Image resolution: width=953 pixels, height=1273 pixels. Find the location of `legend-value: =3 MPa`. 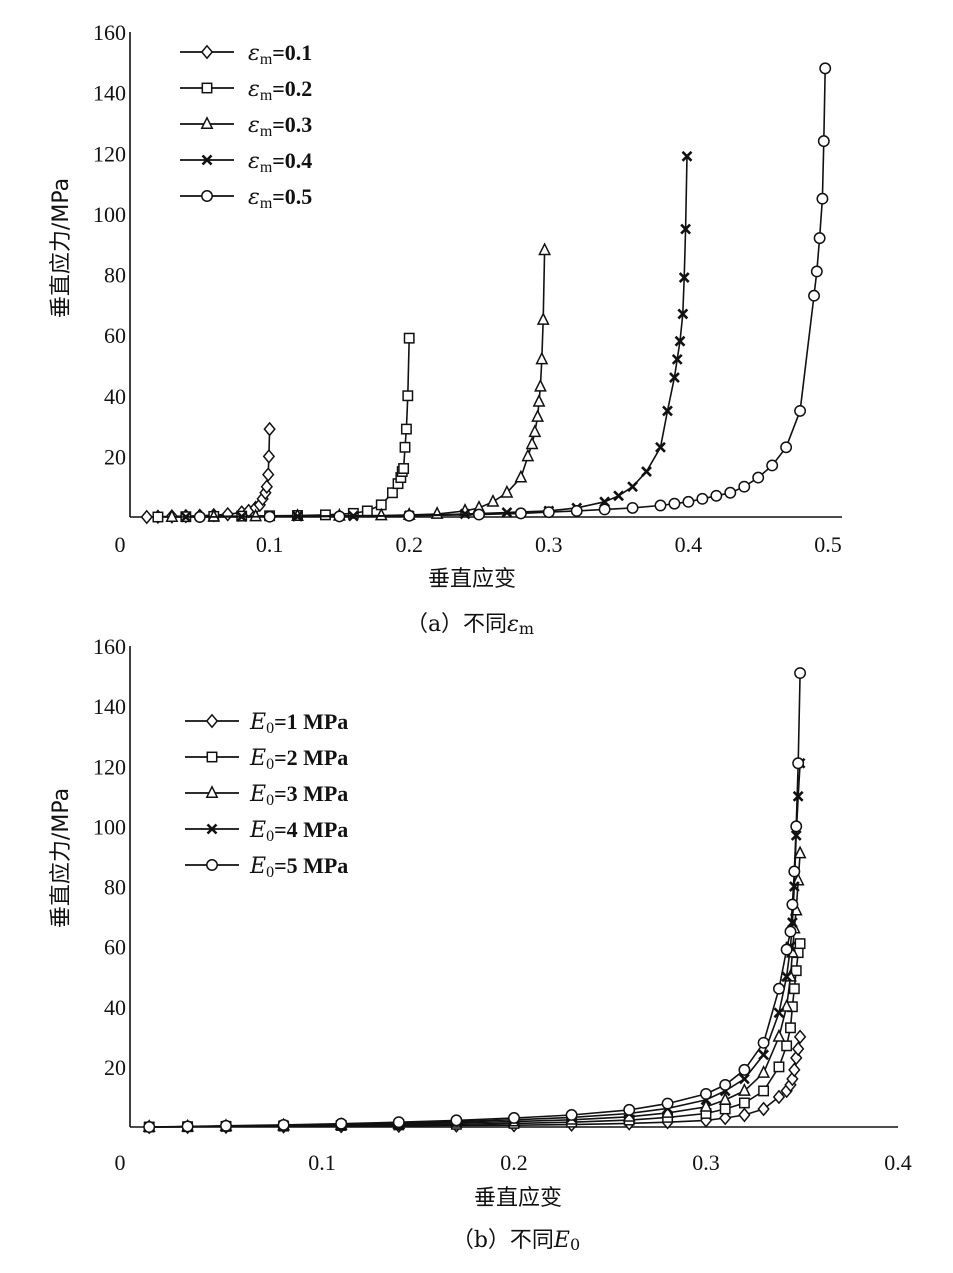

legend-value: =3 MPa is located at coordinates (311, 793).